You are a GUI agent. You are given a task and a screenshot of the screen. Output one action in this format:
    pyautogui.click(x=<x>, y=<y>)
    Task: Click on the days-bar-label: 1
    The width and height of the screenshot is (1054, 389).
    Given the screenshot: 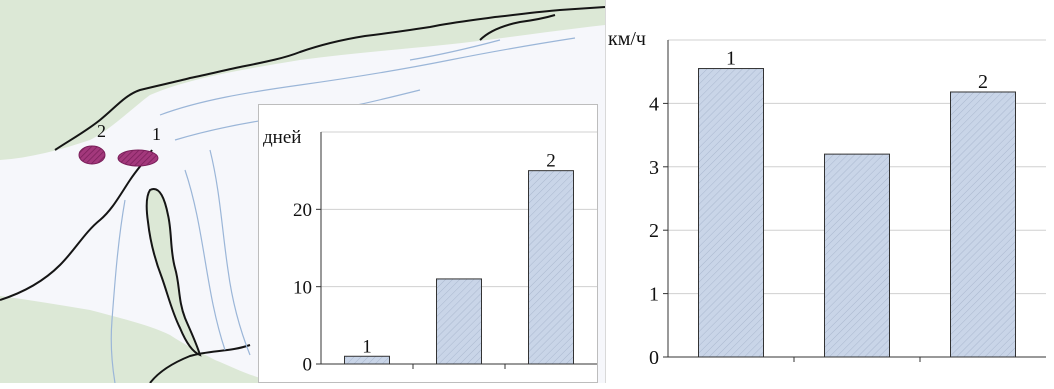 What is the action you would take?
    pyautogui.click(x=367, y=346)
    